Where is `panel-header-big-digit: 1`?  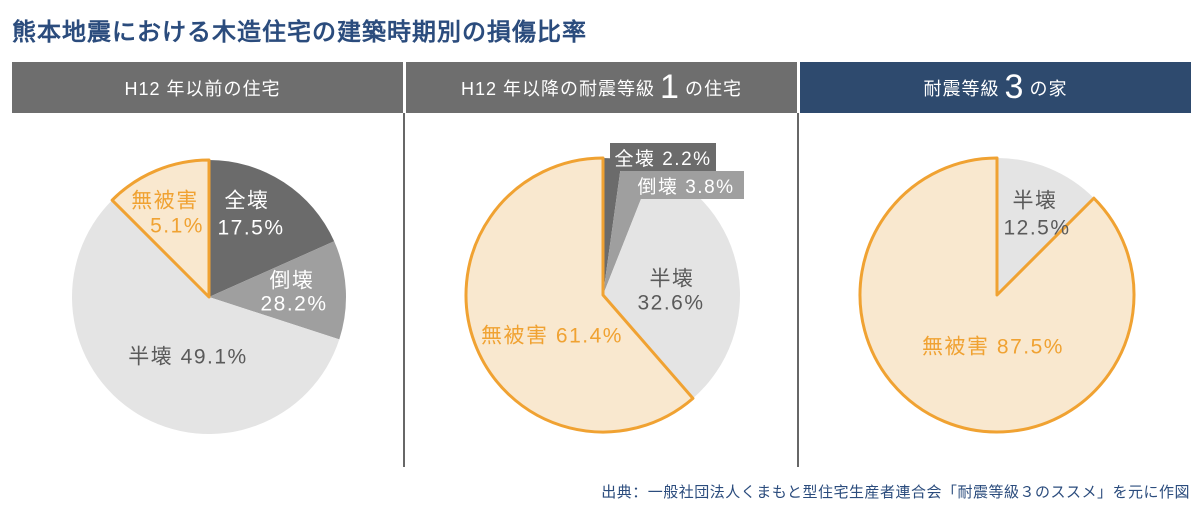 panel-header-big-digit: 1 is located at coordinates (670, 86).